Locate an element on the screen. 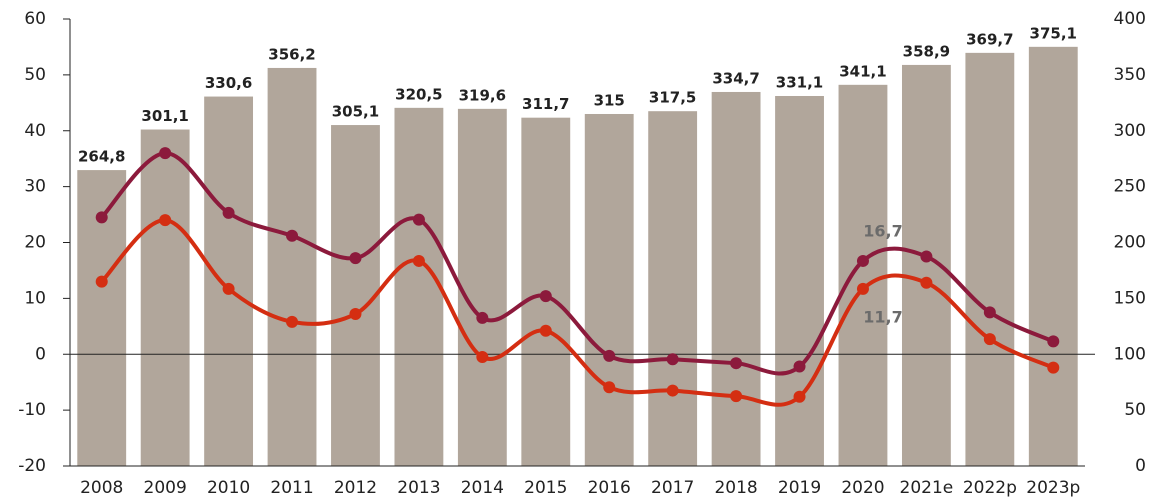  y2-tick-label: 350 is located at coordinates (1130, 75).